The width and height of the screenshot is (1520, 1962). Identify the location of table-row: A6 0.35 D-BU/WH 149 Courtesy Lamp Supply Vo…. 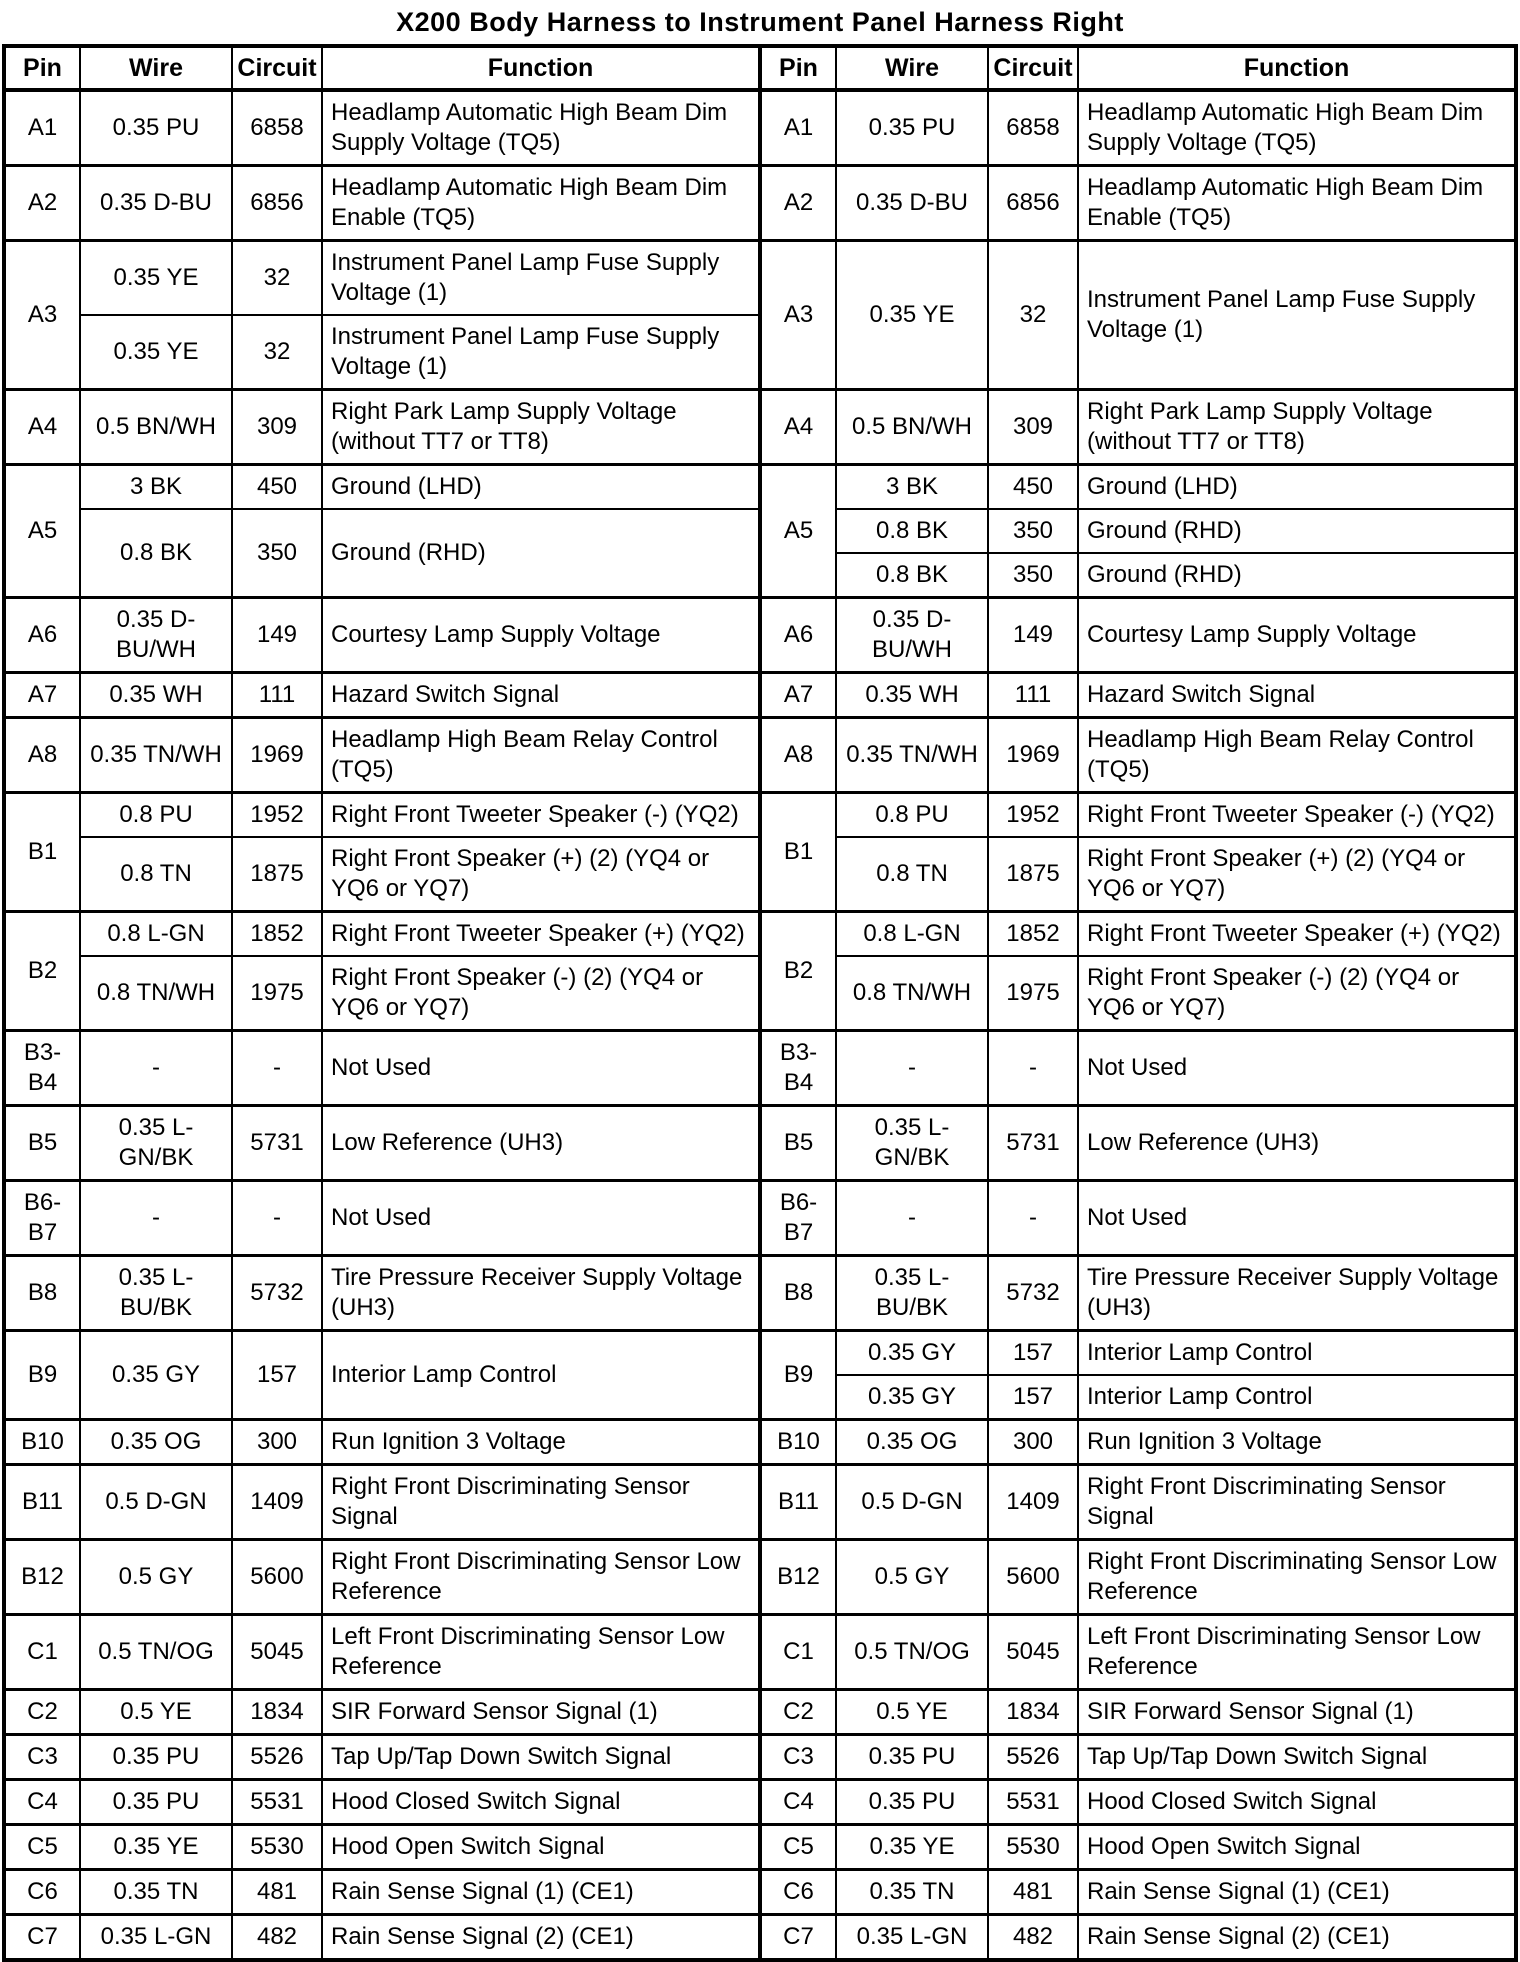
(760, 635).